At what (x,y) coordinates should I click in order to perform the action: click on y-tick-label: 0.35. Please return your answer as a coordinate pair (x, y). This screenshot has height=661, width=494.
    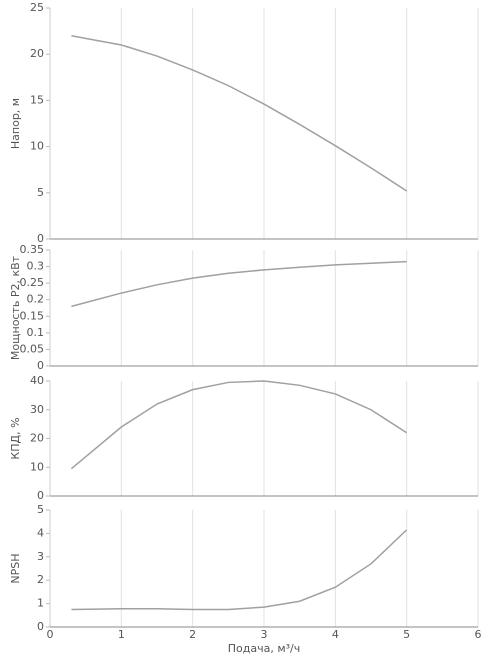
    Looking at the image, I should click on (32, 249).